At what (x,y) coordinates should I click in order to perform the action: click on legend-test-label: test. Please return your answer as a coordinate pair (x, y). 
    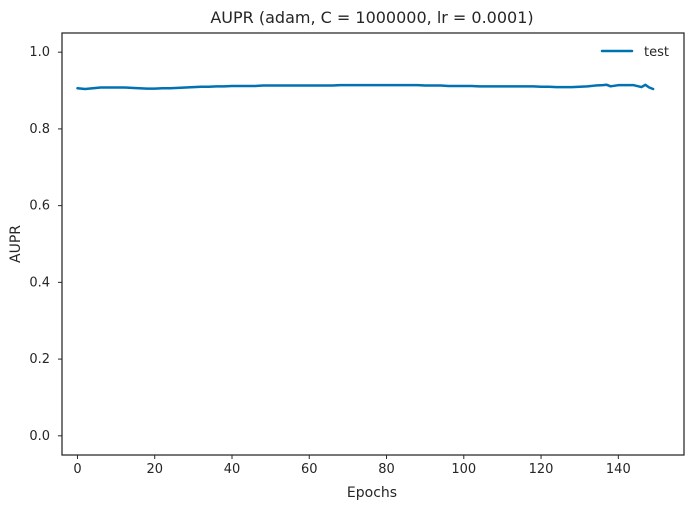
    Looking at the image, I should click on (656, 52).